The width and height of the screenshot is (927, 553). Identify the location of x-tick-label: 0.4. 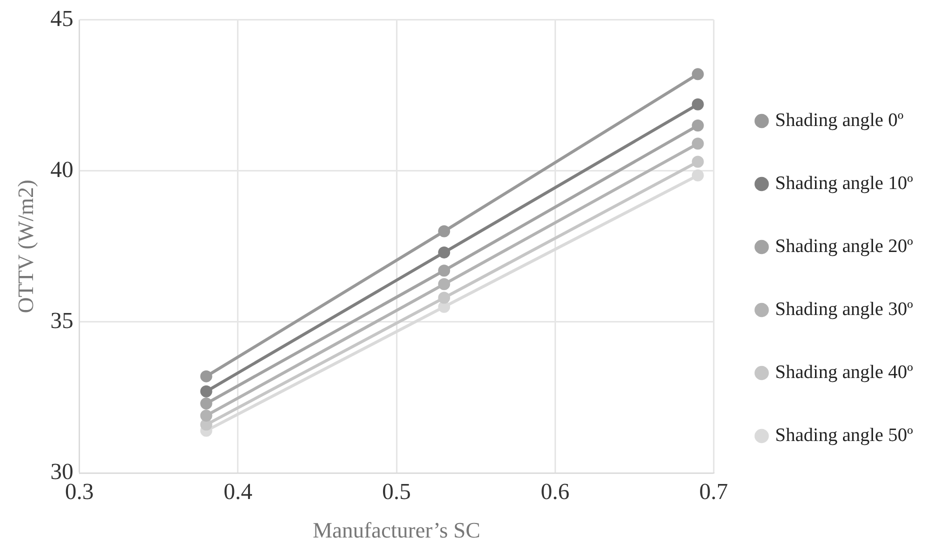
(238, 491).